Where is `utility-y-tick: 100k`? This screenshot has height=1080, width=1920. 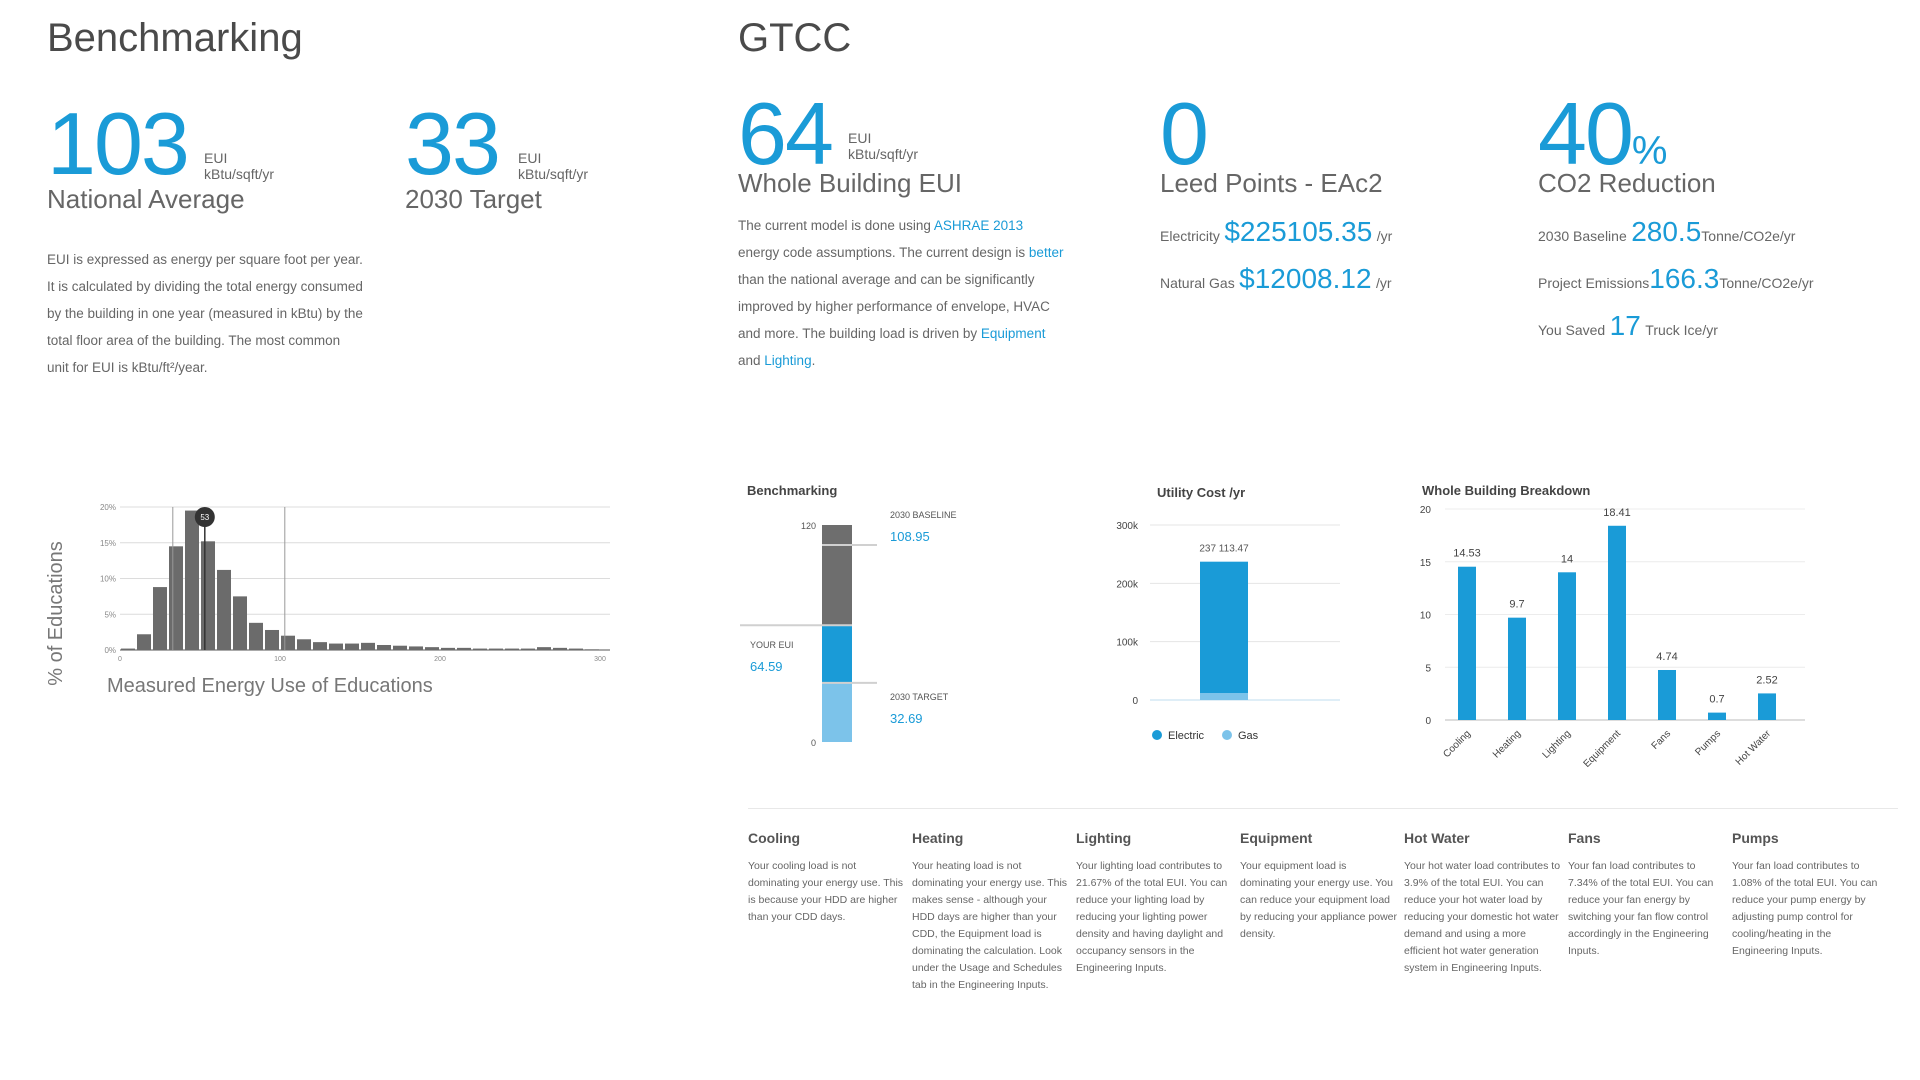 utility-y-tick: 100k is located at coordinates (1127, 643).